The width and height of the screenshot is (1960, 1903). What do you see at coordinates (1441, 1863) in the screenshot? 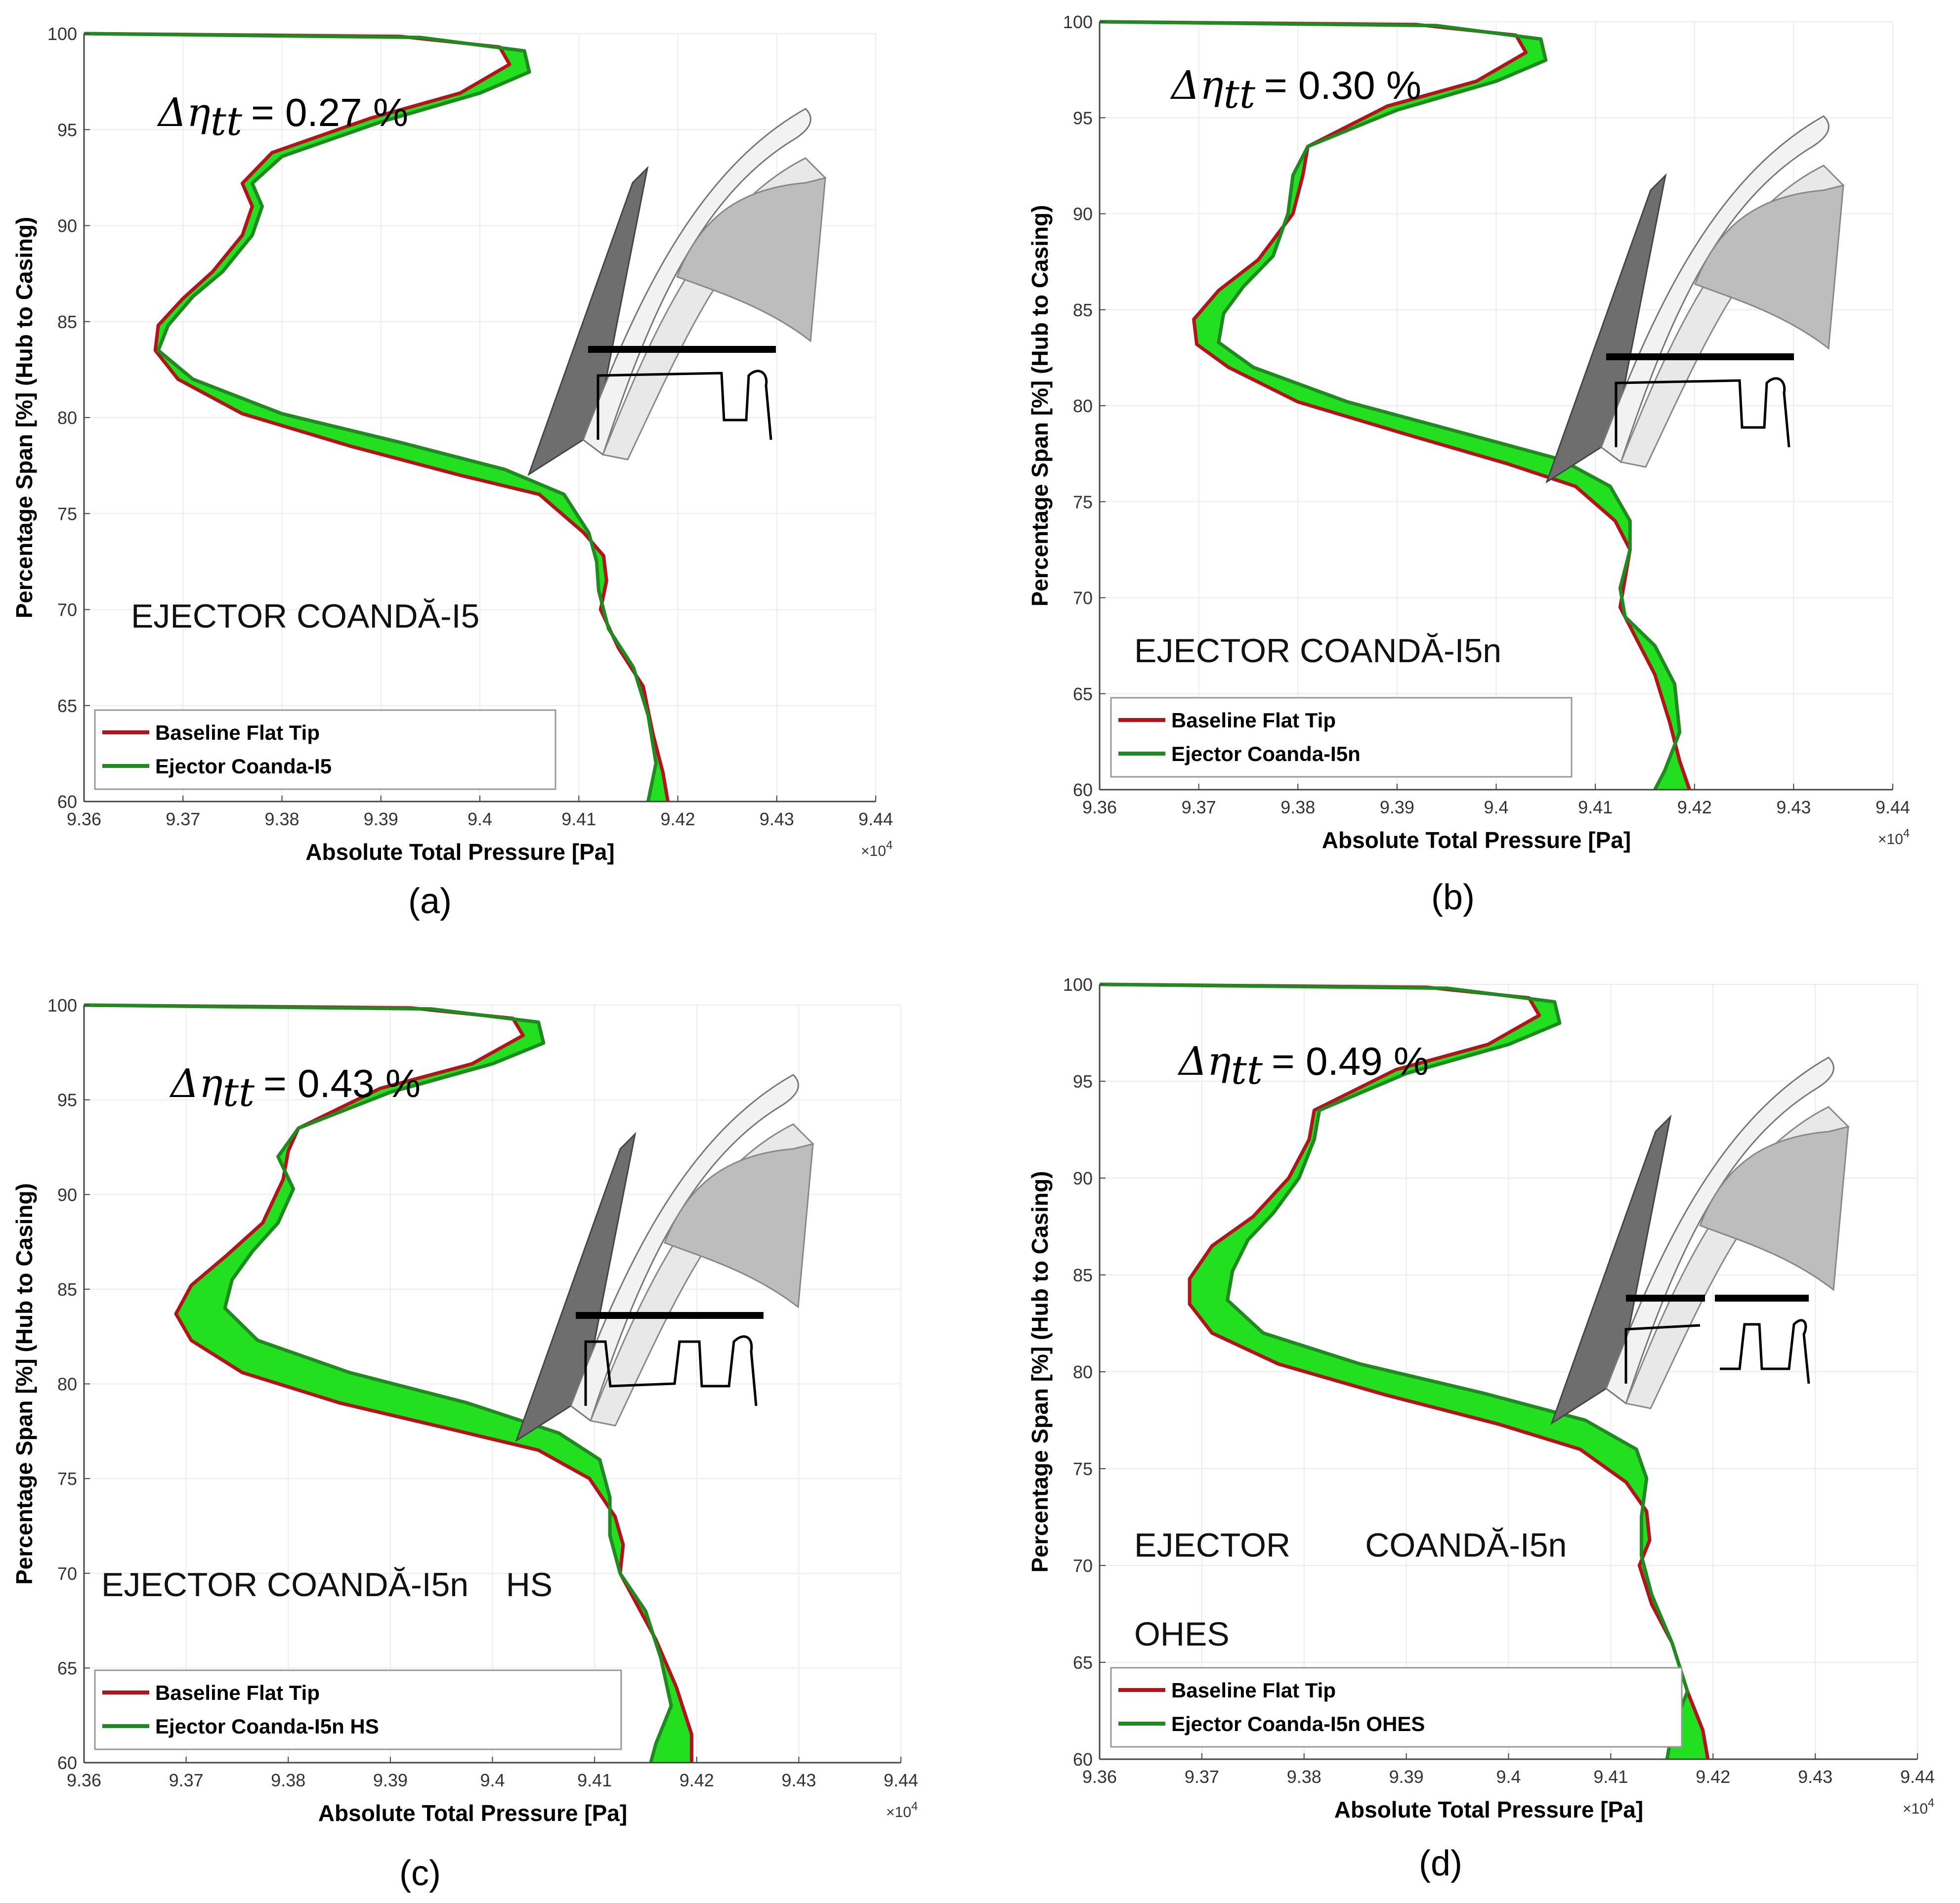
I see `panel-label: (d)` at bounding box center [1441, 1863].